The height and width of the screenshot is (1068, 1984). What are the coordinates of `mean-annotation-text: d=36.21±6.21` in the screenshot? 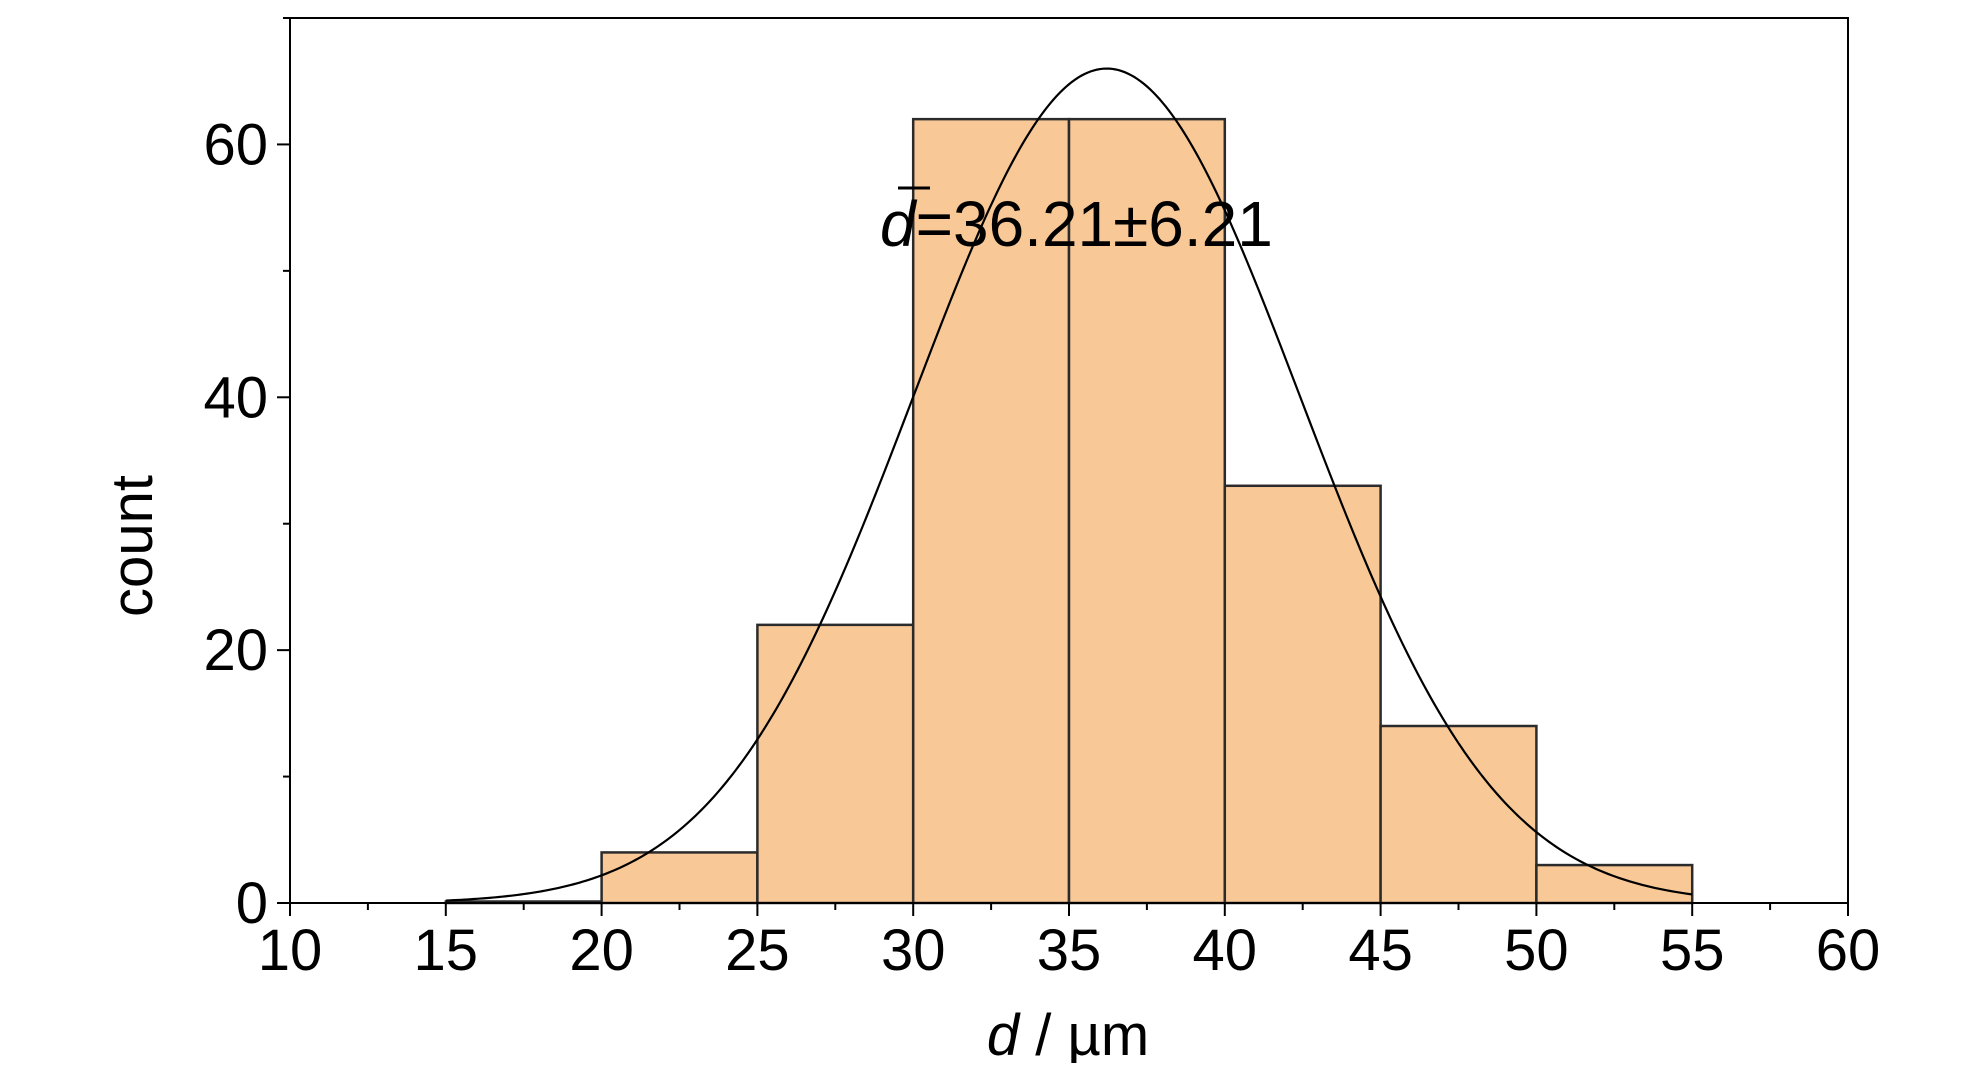 It's located at (1076, 224).